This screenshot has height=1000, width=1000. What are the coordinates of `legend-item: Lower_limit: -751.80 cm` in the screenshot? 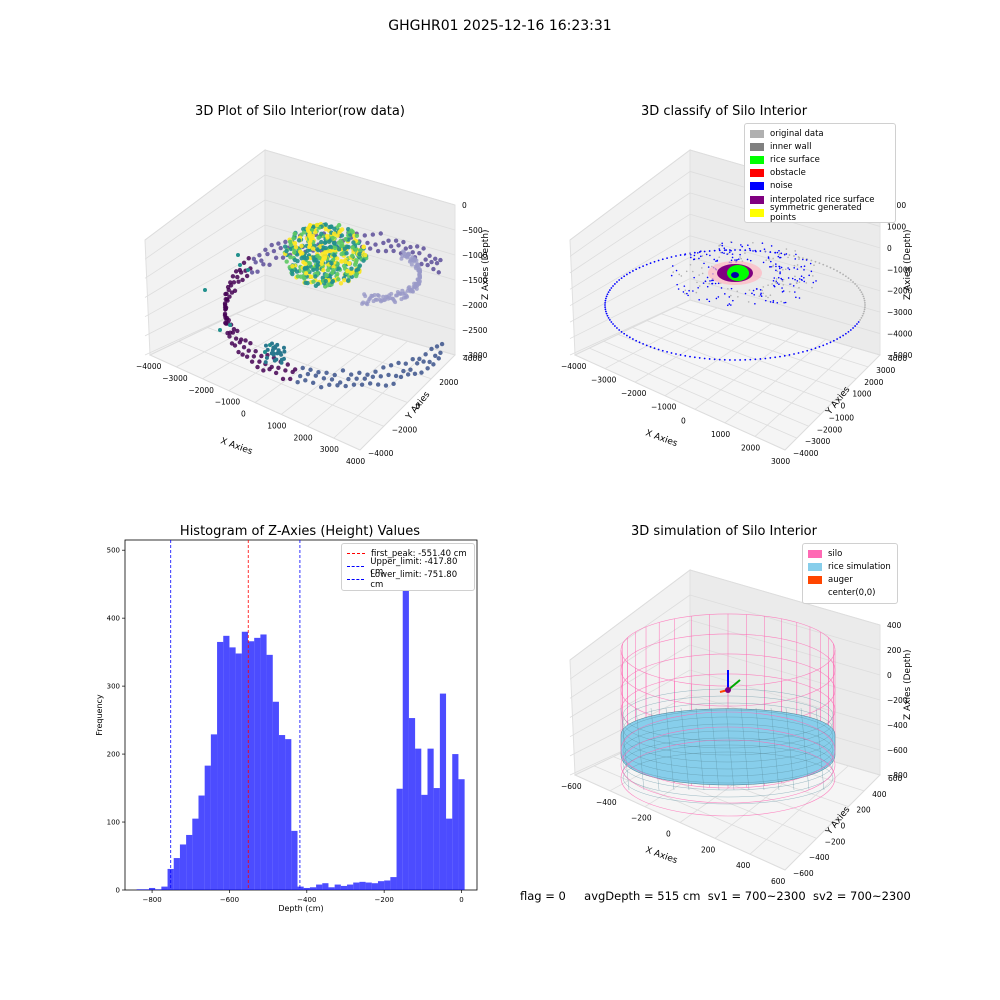 It's located at (408, 580).